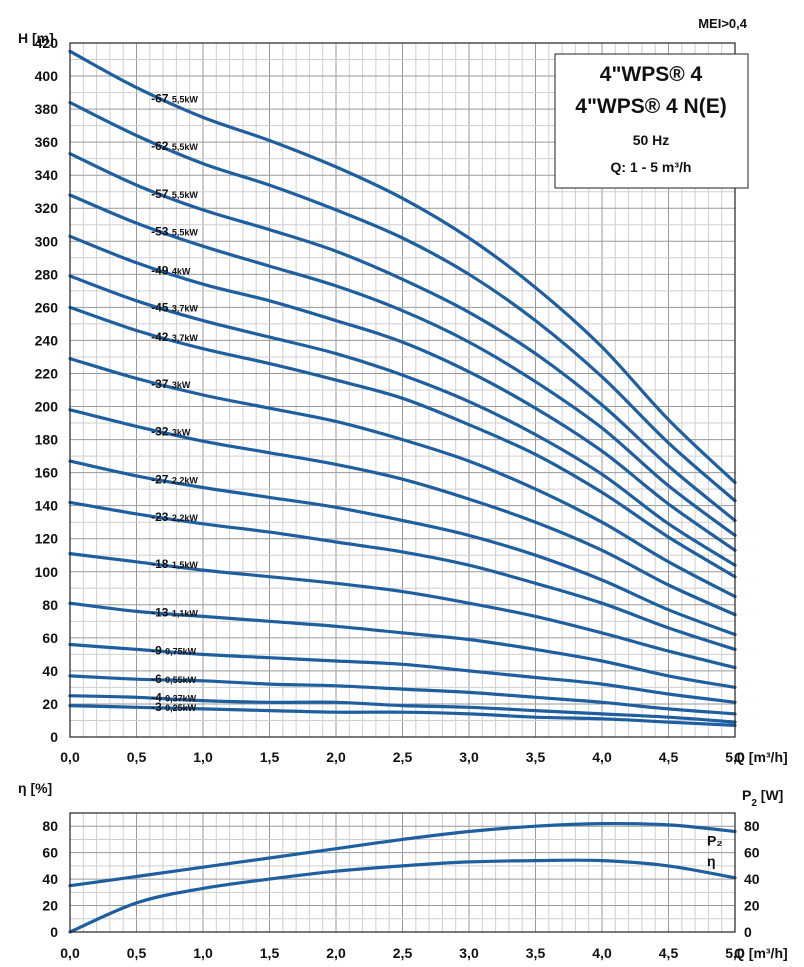 The width and height of the screenshot is (804, 967). What do you see at coordinates (536, 757) in the screenshot?
I see `x-tick-label: 3,5` at bounding box center [536, 757].